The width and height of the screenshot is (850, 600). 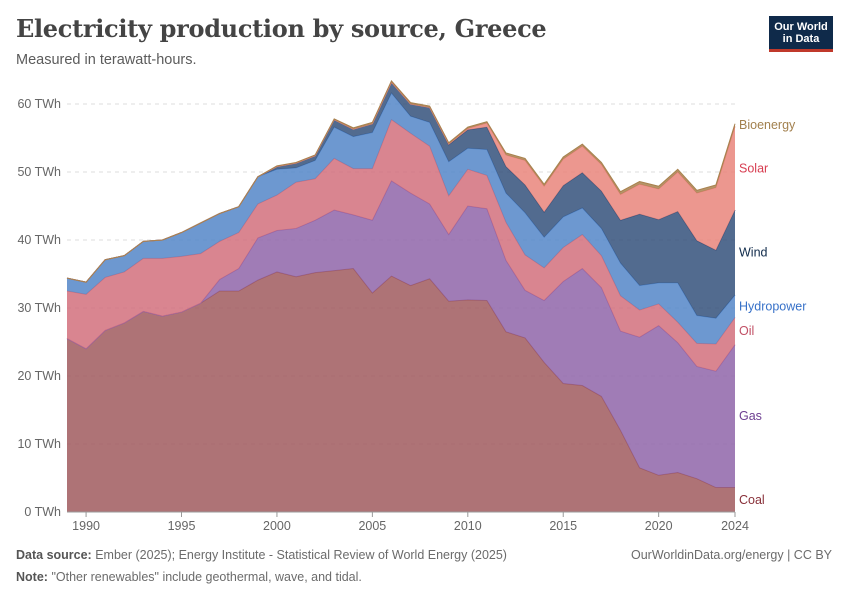 What do you see at coordinates (39, 376) in the screenshot?
I see `y-tick-label: 20 TWh` at bounding box center [39, 376].